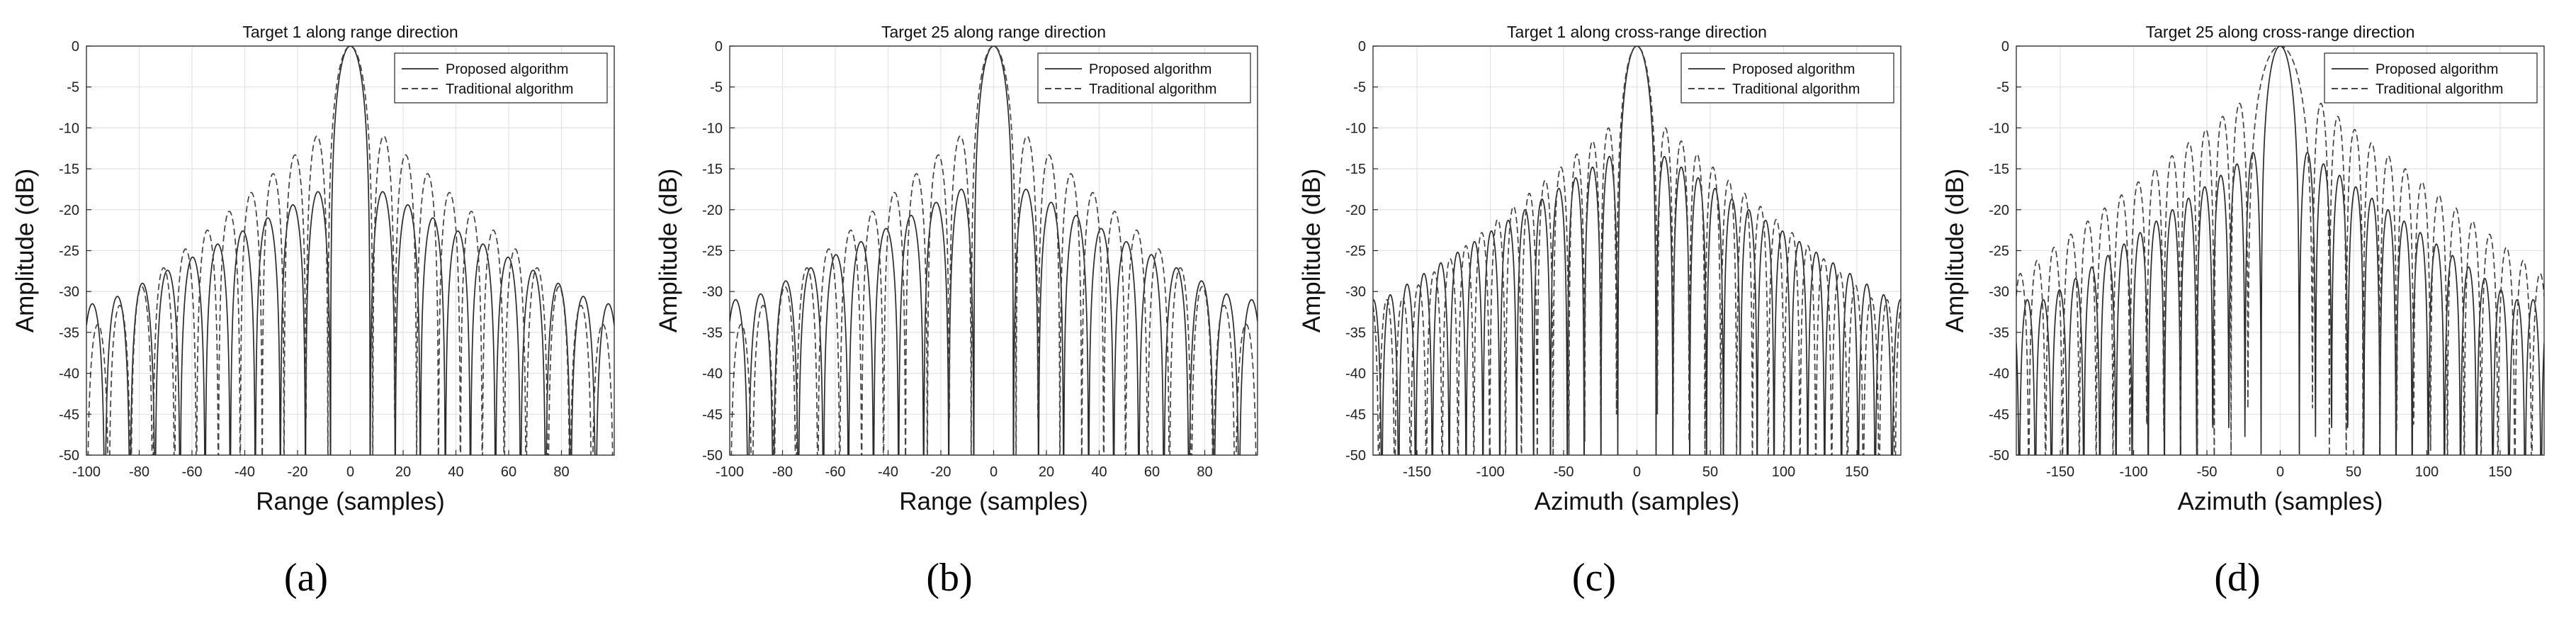  Describe the element at coordinates (2237, 578) in the screenshot. I see `subfigure-label-d: (d)` at that location.